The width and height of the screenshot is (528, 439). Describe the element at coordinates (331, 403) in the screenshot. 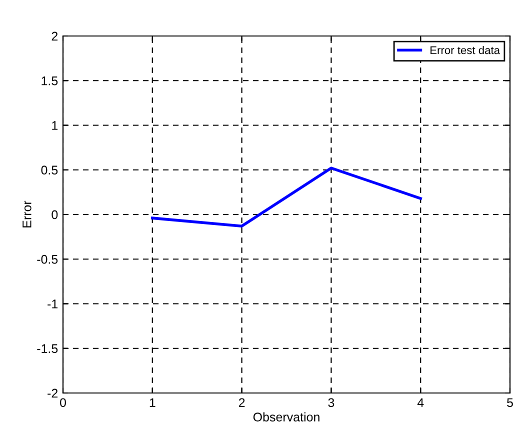

I see `x-tick-label: 3` at that location.